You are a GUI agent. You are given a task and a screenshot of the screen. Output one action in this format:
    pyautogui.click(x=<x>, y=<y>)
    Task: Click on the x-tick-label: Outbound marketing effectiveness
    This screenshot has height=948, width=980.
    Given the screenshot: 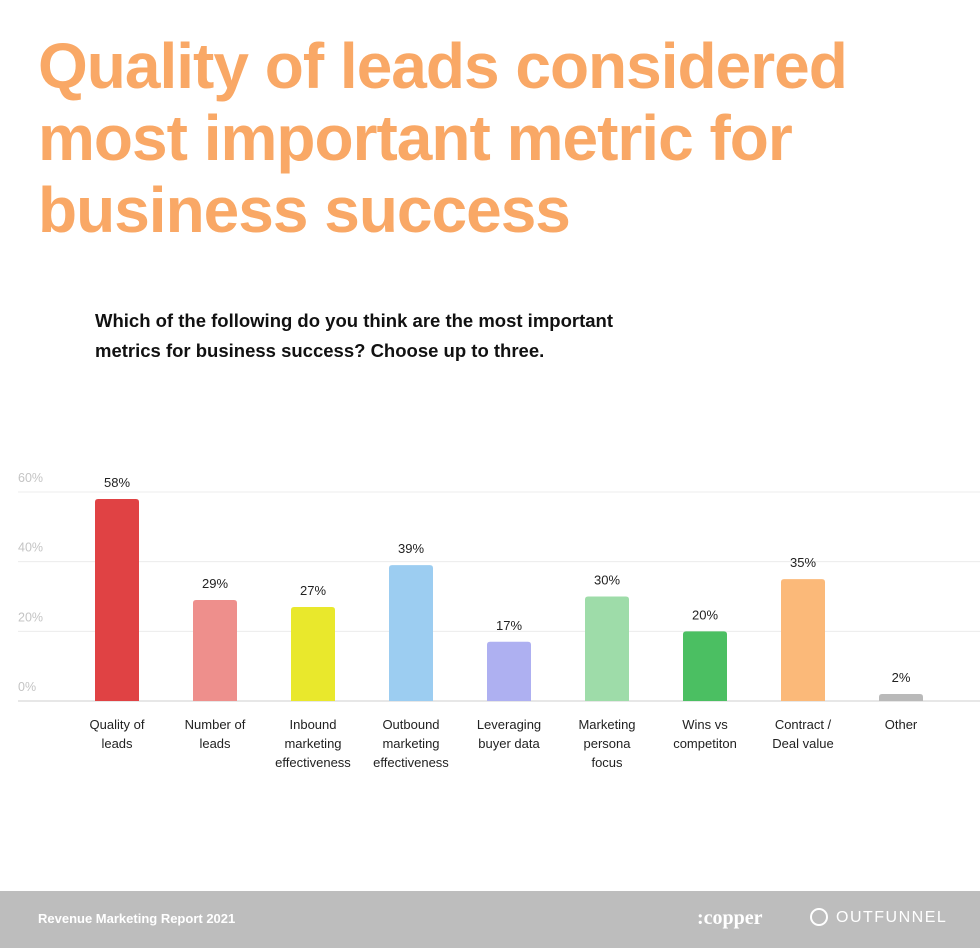 What is the action you would take?
    pyautogui.click(x=411, y=743)
    